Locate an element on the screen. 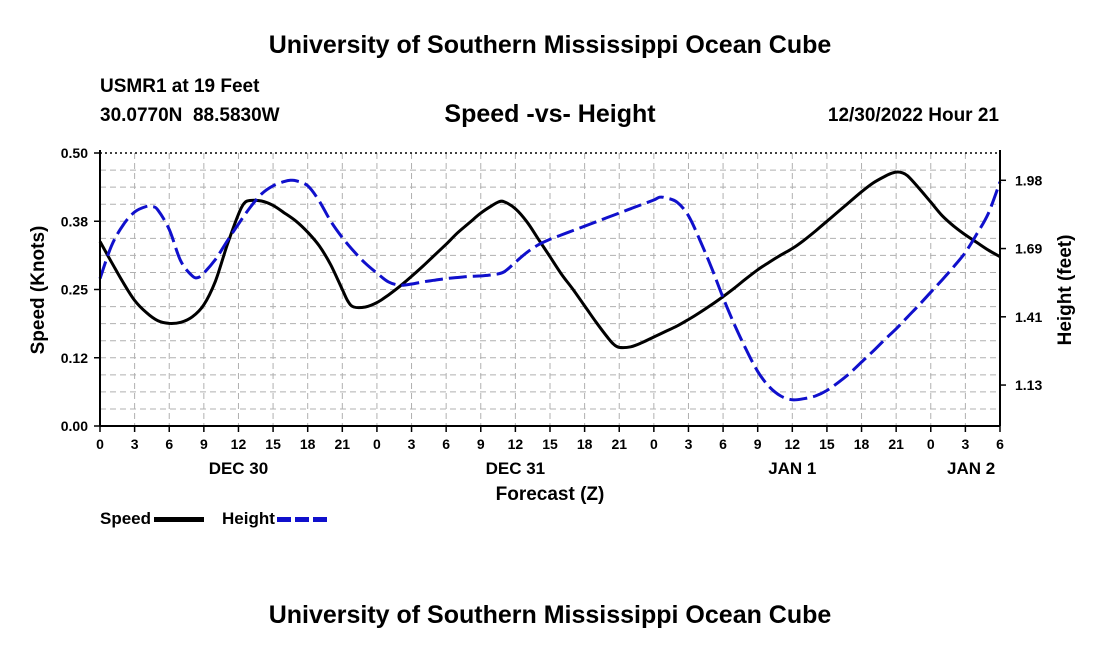 This screenshot has height=650, width=1100. x-date-label: JAN 1 is located at coordinates (792, 468).